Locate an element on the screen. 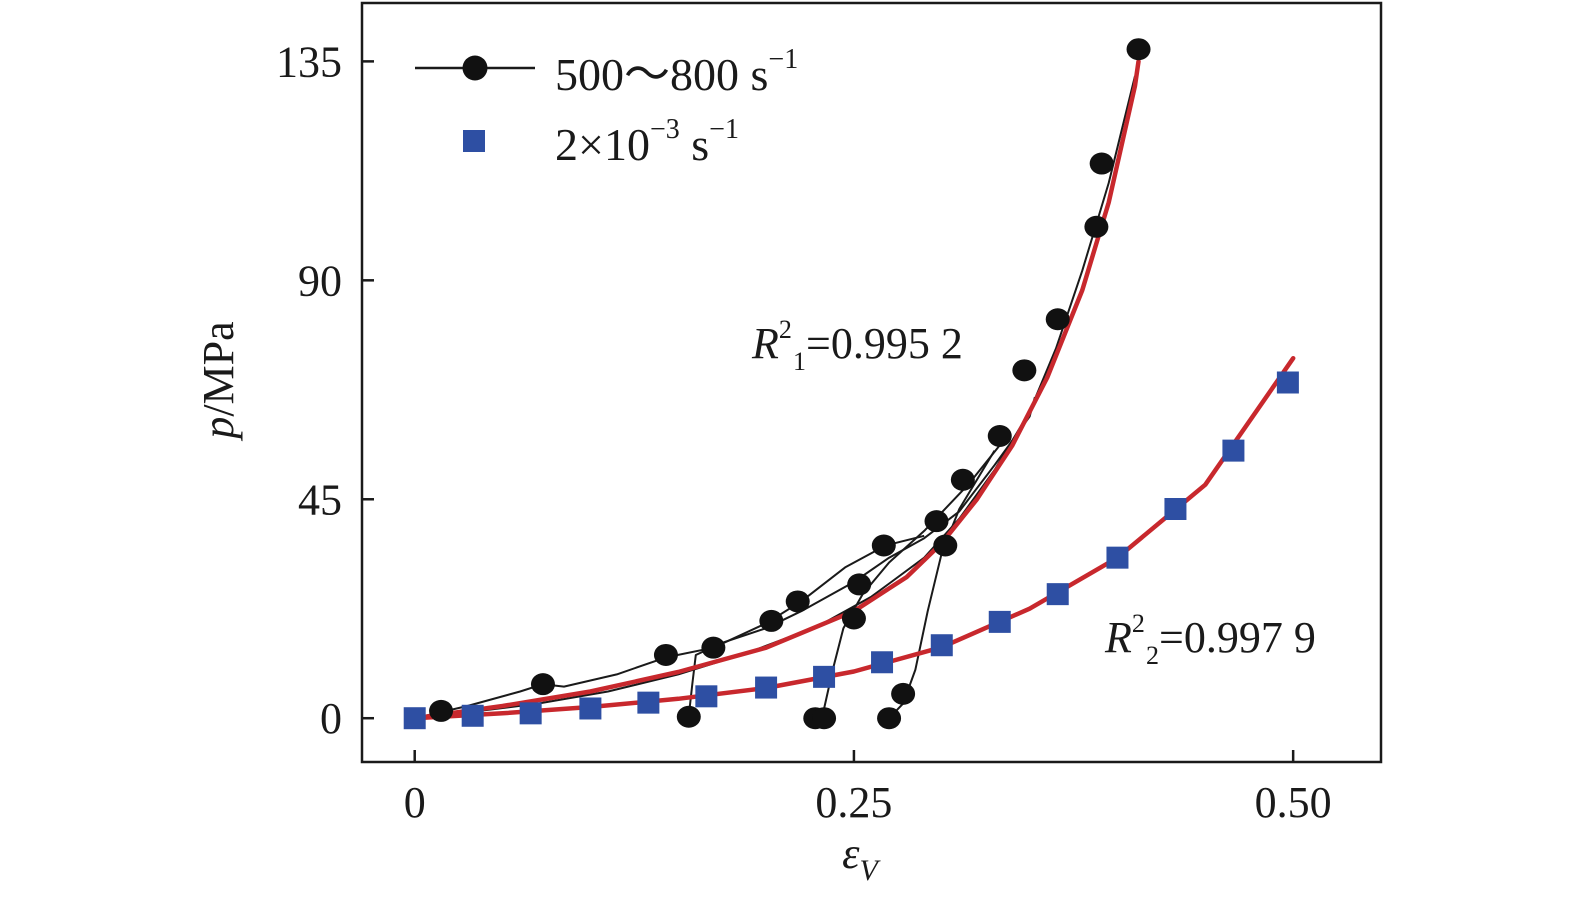 This screenshot has width=1575, height=902. y-tick-label: 0 is located at coordinates (331, 718).